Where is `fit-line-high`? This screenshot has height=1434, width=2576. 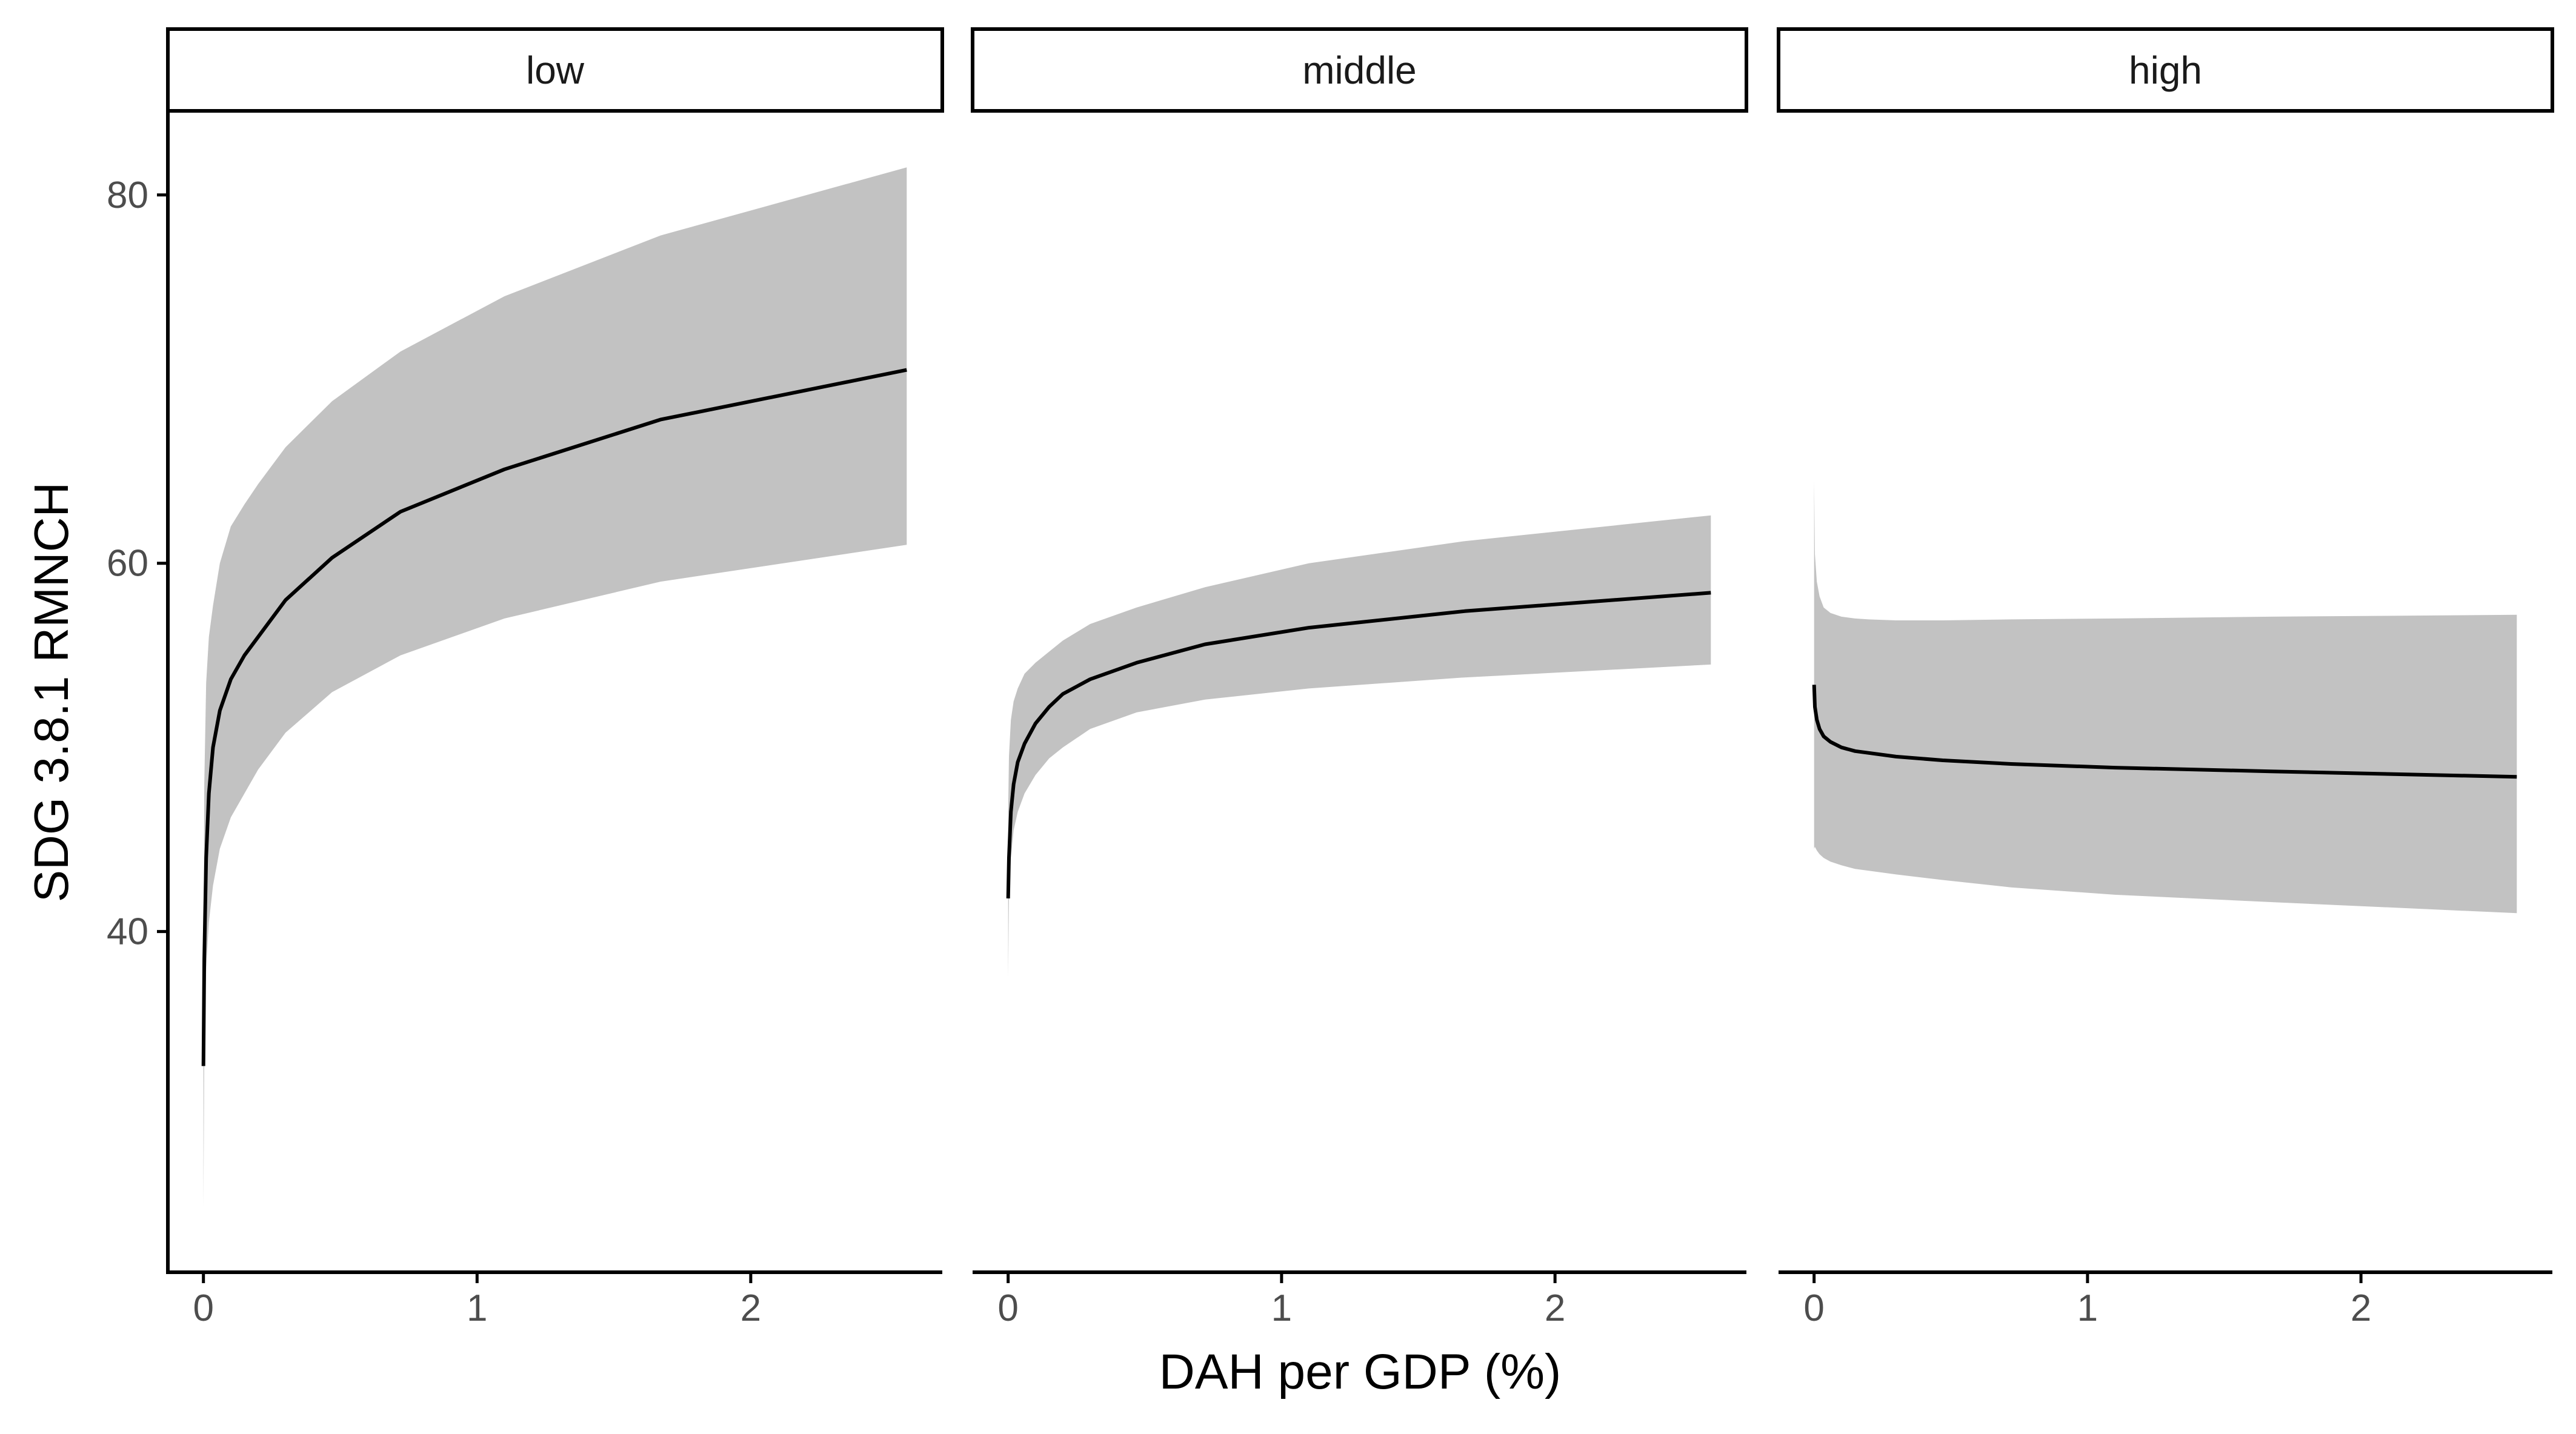
fit-line-high is located at coordinates (2164, 732).